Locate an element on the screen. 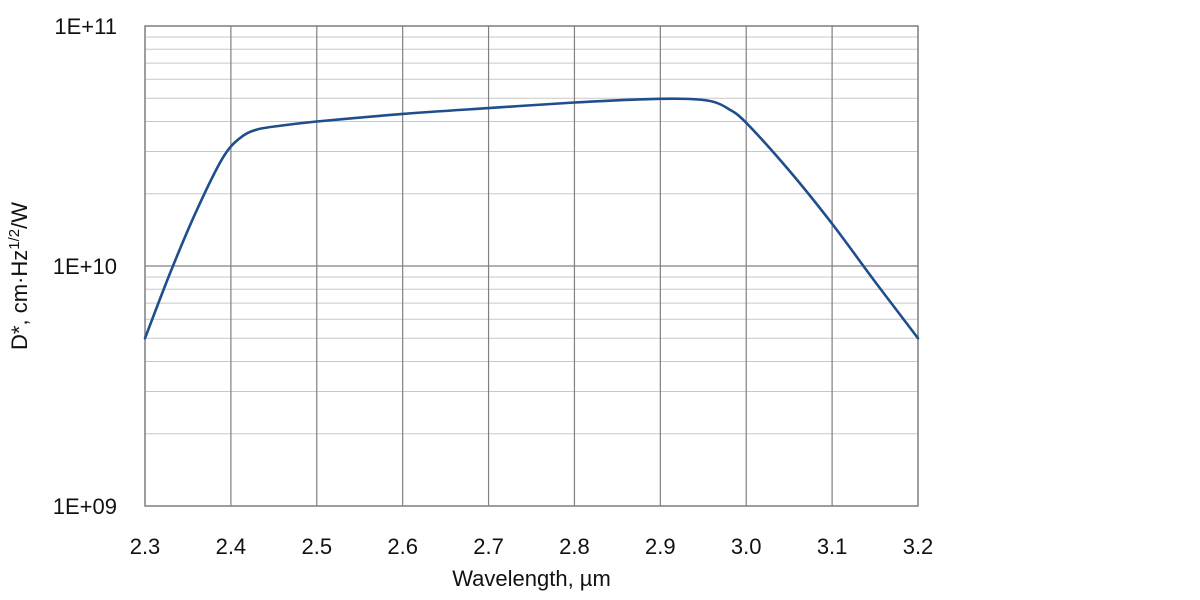  x-tick-label: 2.7 is located at coordinates (488, 546).